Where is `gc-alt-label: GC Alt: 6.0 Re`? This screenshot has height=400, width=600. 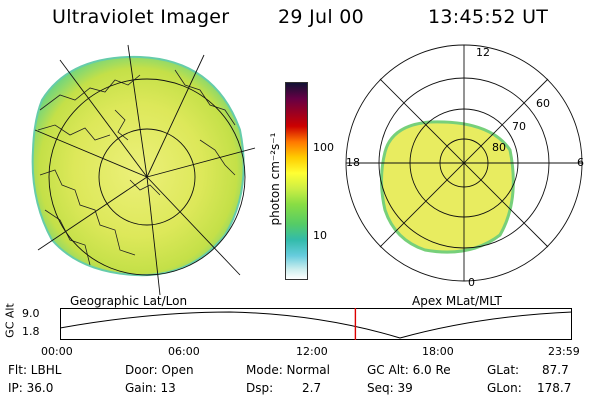
gc-alt-label: GC Alt: 6.0 Re is located at coordinates (409, 370).